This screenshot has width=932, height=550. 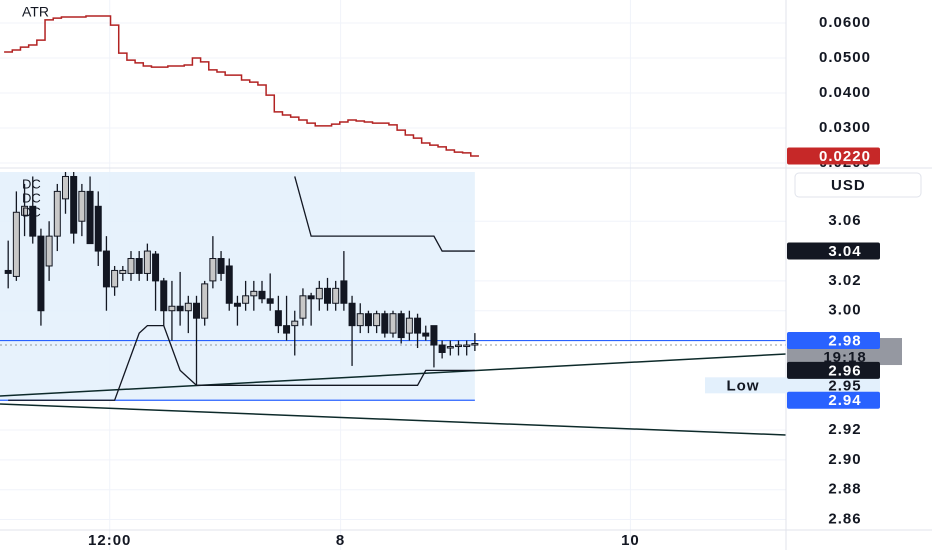 What do you see at coordinates (844, 489) in the screenshot?
I see `y-tick-label: 2.88` at bounding box center [844, 489].